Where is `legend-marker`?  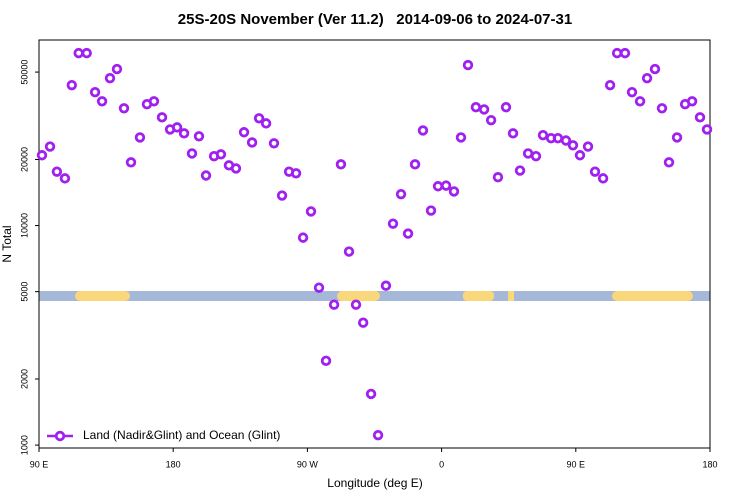 legend-marker is located at coordinates (60, 436).